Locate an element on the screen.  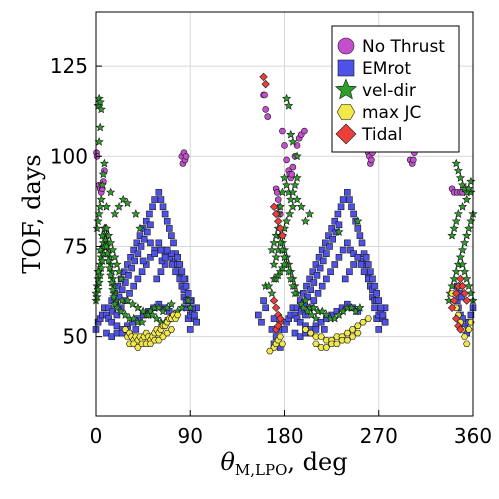
legend-marker is located at coordinates (346, 112).